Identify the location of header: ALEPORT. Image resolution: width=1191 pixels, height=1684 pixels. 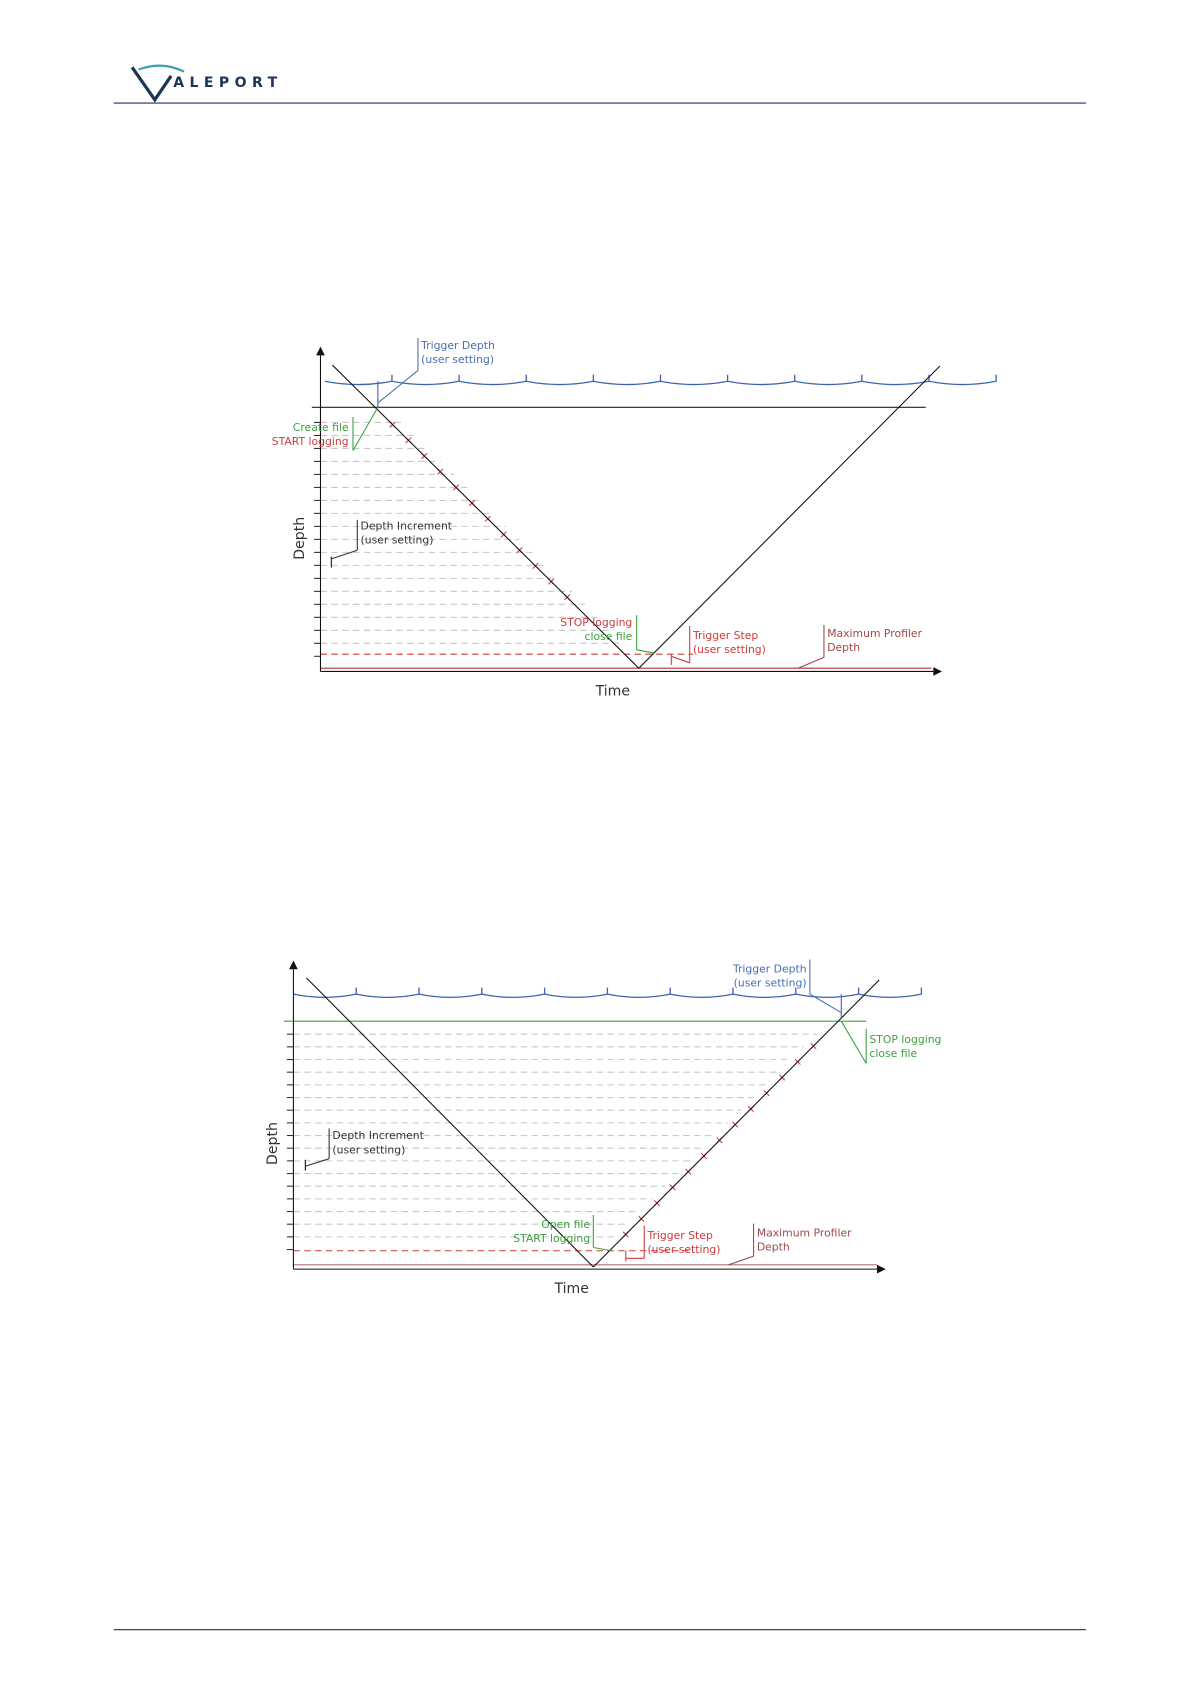
(599, 84).